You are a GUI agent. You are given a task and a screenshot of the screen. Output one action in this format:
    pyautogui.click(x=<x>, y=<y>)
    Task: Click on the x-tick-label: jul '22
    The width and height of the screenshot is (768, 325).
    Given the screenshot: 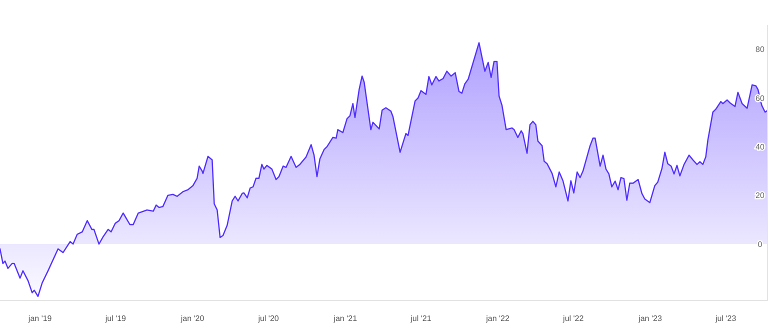 What is the action you would take?
    pyautogui.click(x=573, y=318)
    